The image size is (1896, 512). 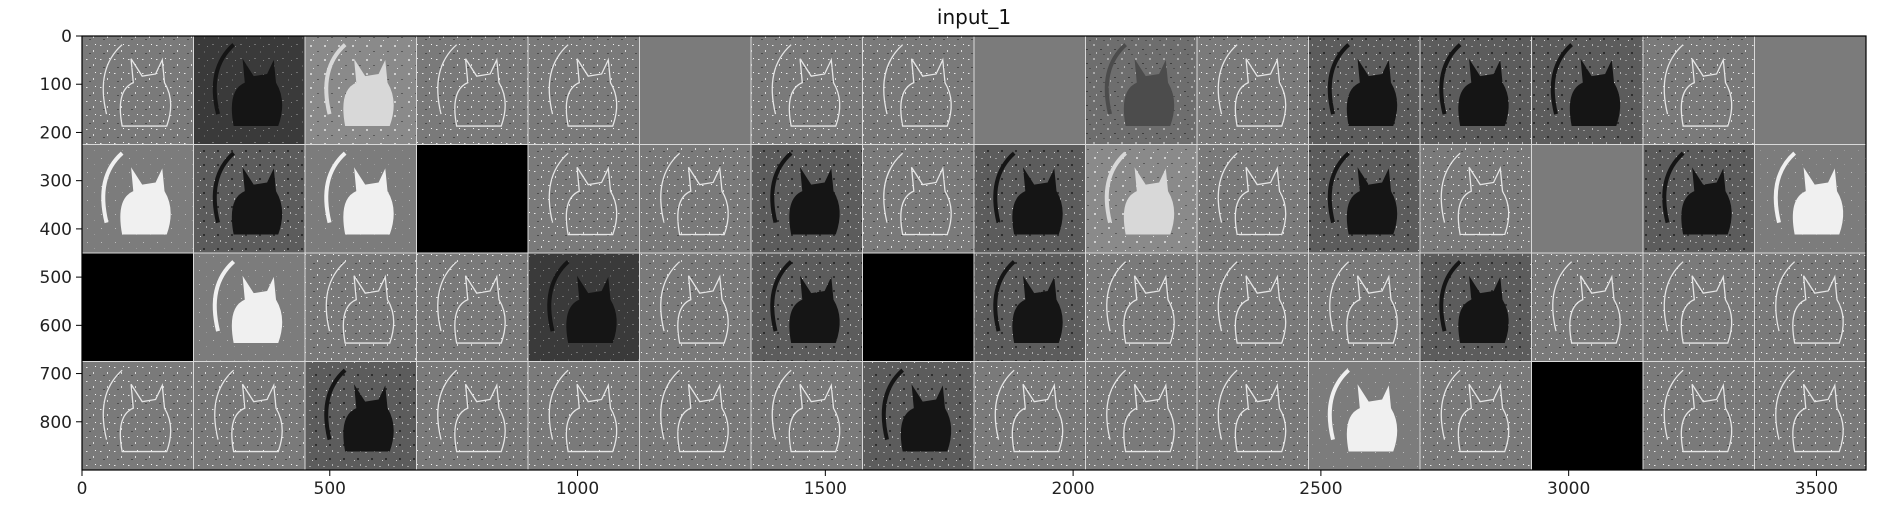 I want to click on y-tick-label: 0, so click(x=66, y=37).